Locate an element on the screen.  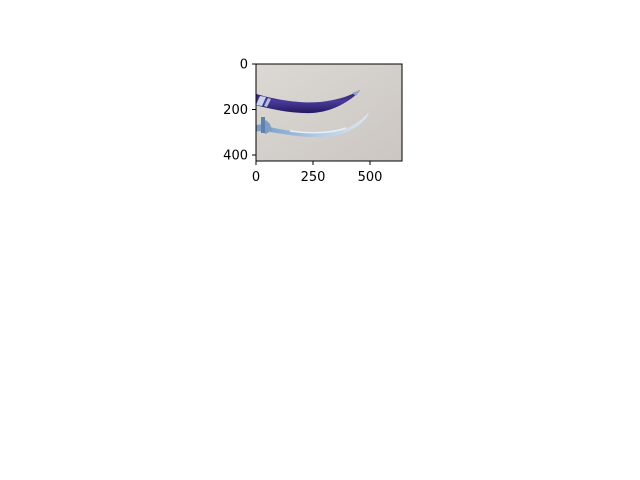
photo-panel is located at coordinates (329, 112).